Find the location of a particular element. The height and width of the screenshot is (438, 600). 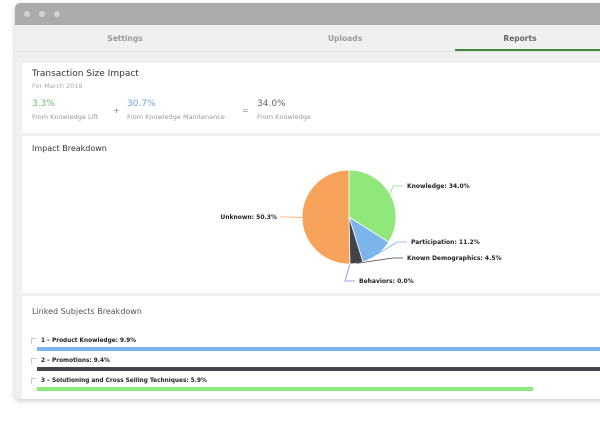

bar-label: 2 – Promotions: 9.4% is located at coordinates (75, 361).